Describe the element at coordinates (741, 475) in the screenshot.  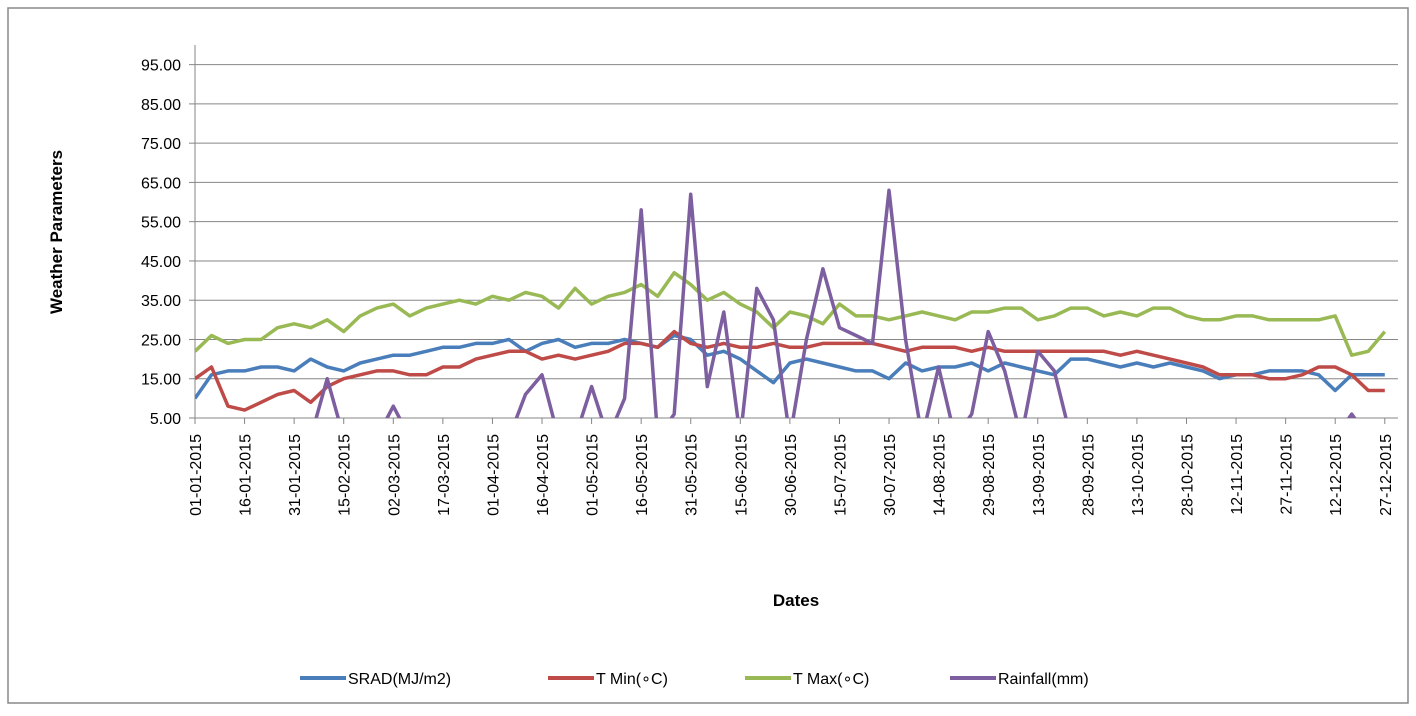
I see `x-tick-label: 15-06-2015` at that location.